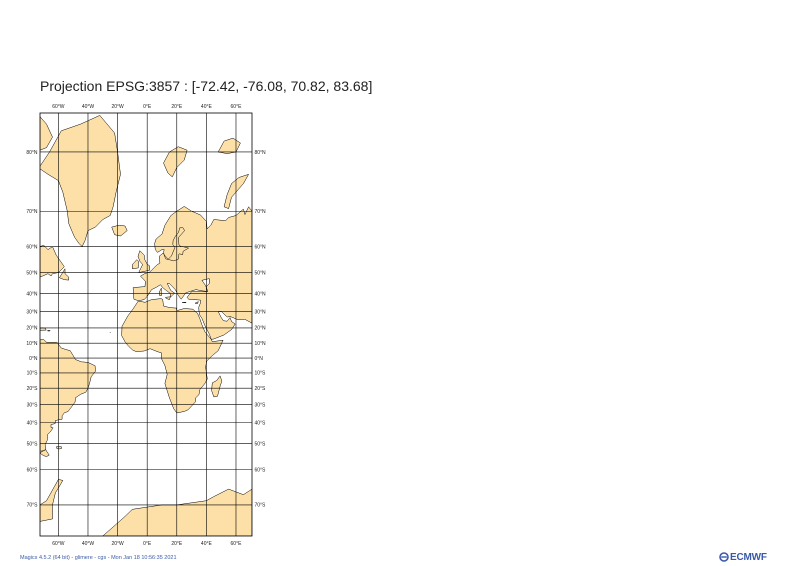 The width and height of the screenshot is (800, 566). I want to click on land-ireland, so click(135, 264).